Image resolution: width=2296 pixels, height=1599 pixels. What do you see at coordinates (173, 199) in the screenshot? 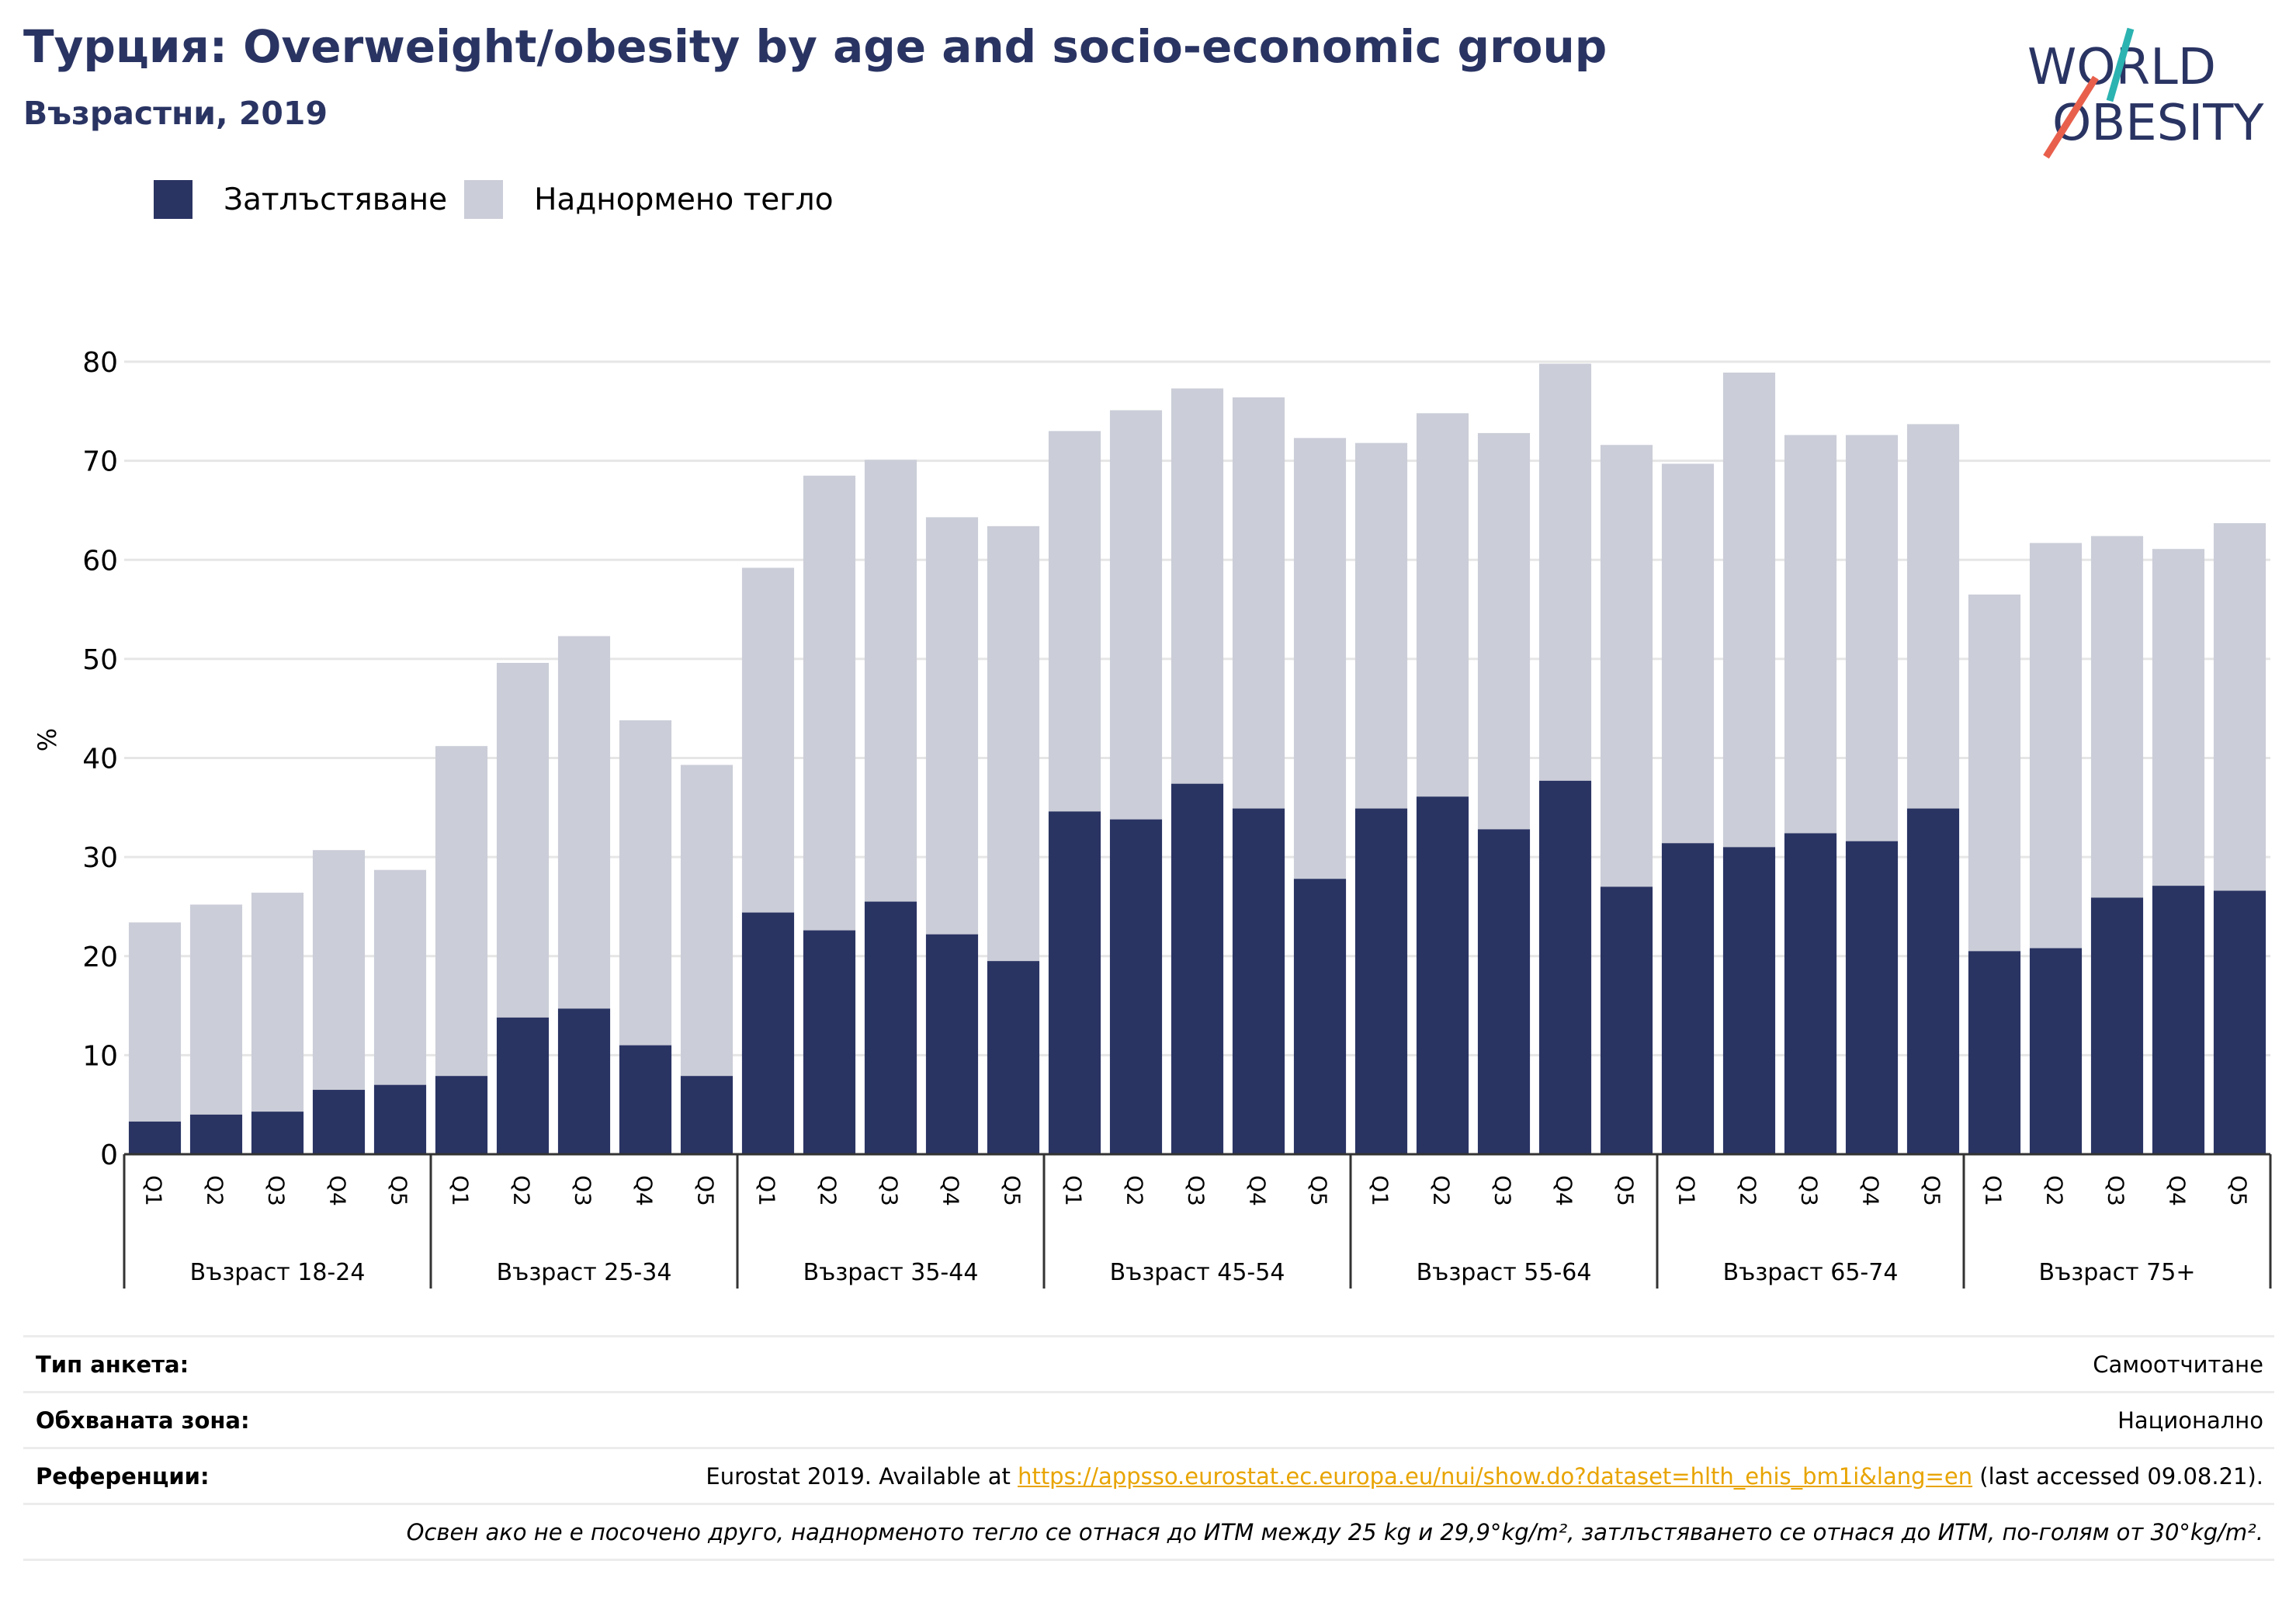
I see `legend-swatch-obesity` at bounding box center [173, 199].